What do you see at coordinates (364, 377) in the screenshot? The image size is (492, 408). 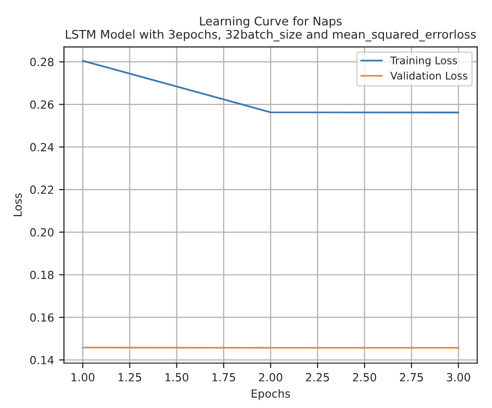 I see `x-tick-label: 2.50` at bounding box center [364, 377].